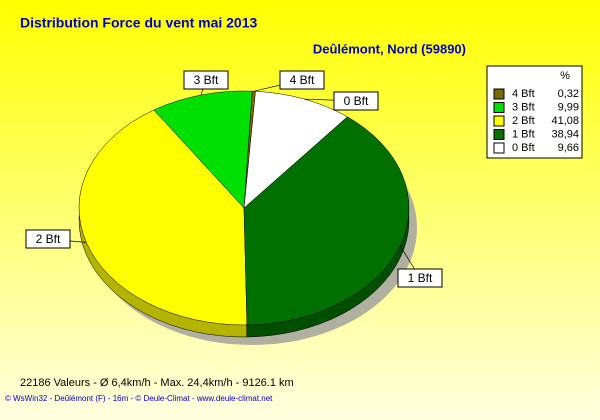 Image resolution: width=600 pixels, height=420 pixels. I want to click on legend-title: %, so click(565, 76).